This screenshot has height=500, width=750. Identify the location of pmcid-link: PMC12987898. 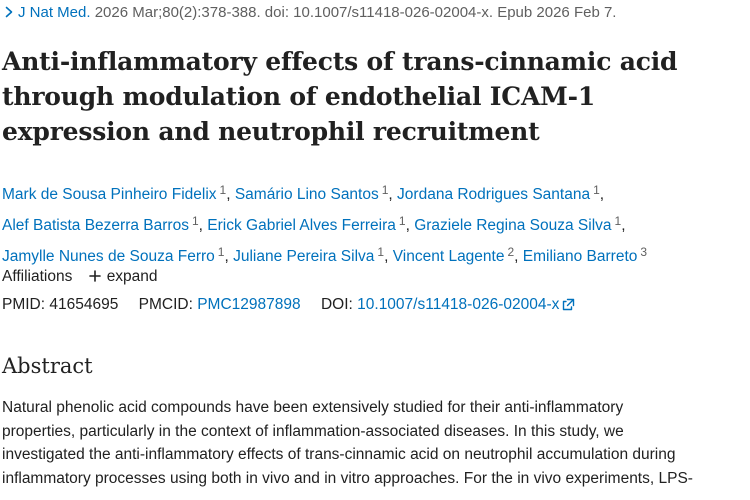
(249, 304).